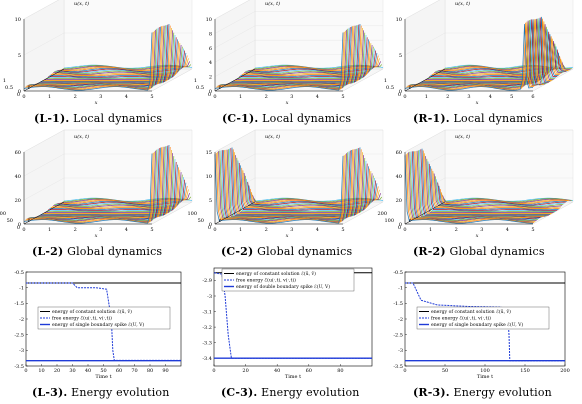 The height and width of the screenshot is (404, 582). What do you see at coordinates (431, 392) in the screenshot?
I see `caption-label: (R-3).` at bounding box center [431, 392].